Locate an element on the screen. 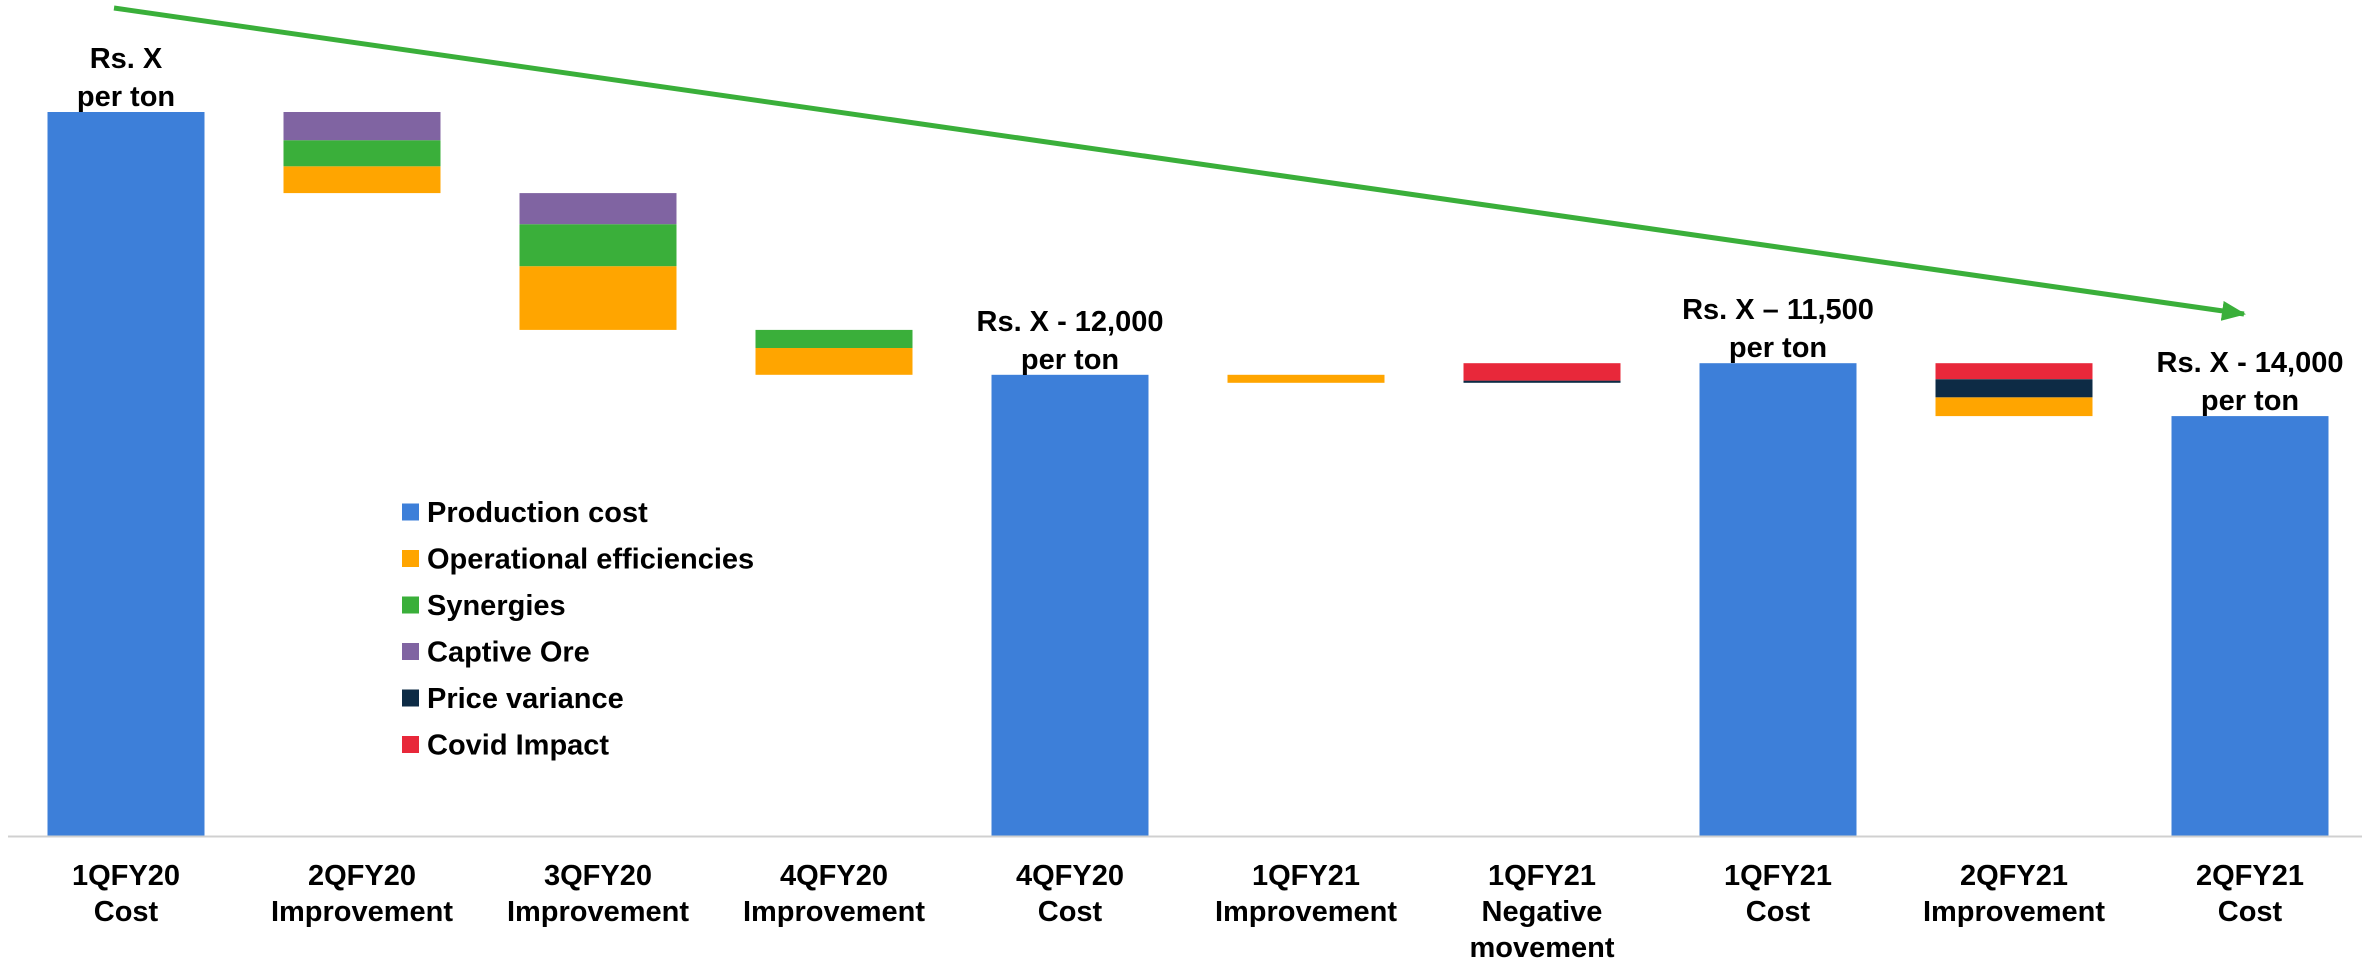  x-tick-label-9: 2QFY21 Improvement is located at coordinates (2014, 894).